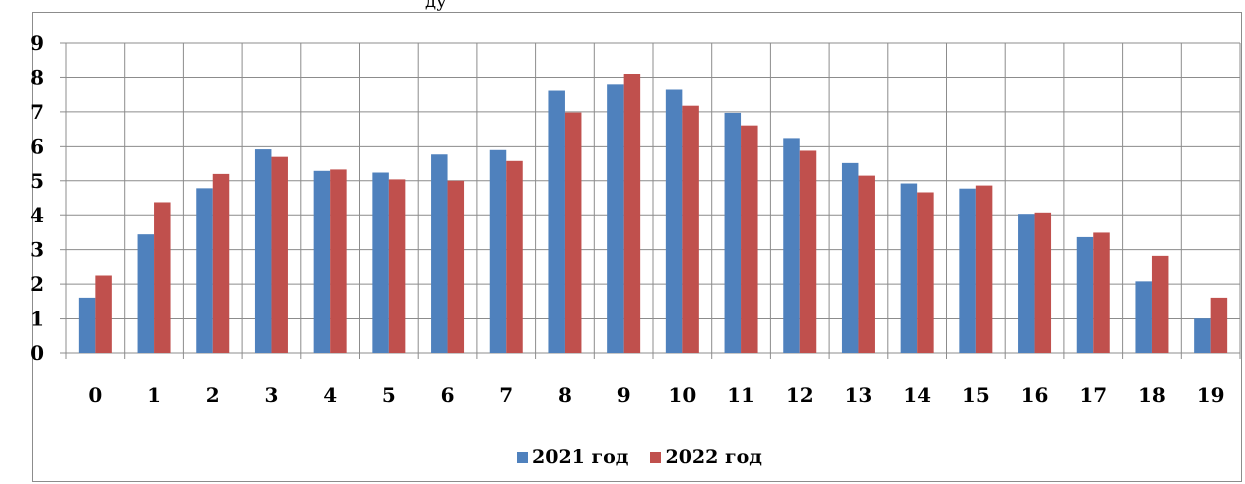  I want to click on y-tick-label: 8, so click(37, 77).